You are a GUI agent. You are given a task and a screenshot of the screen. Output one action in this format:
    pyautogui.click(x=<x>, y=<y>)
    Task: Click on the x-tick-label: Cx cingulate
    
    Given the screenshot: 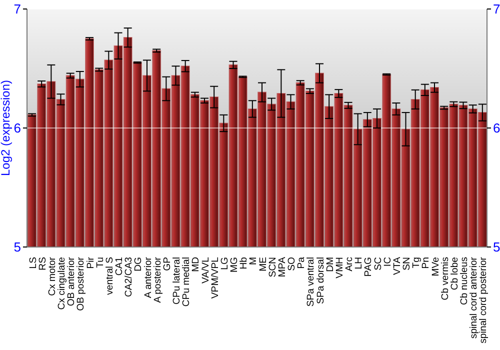 What is the action you would take?
    pyautogui.click(x=62, y=283)
    